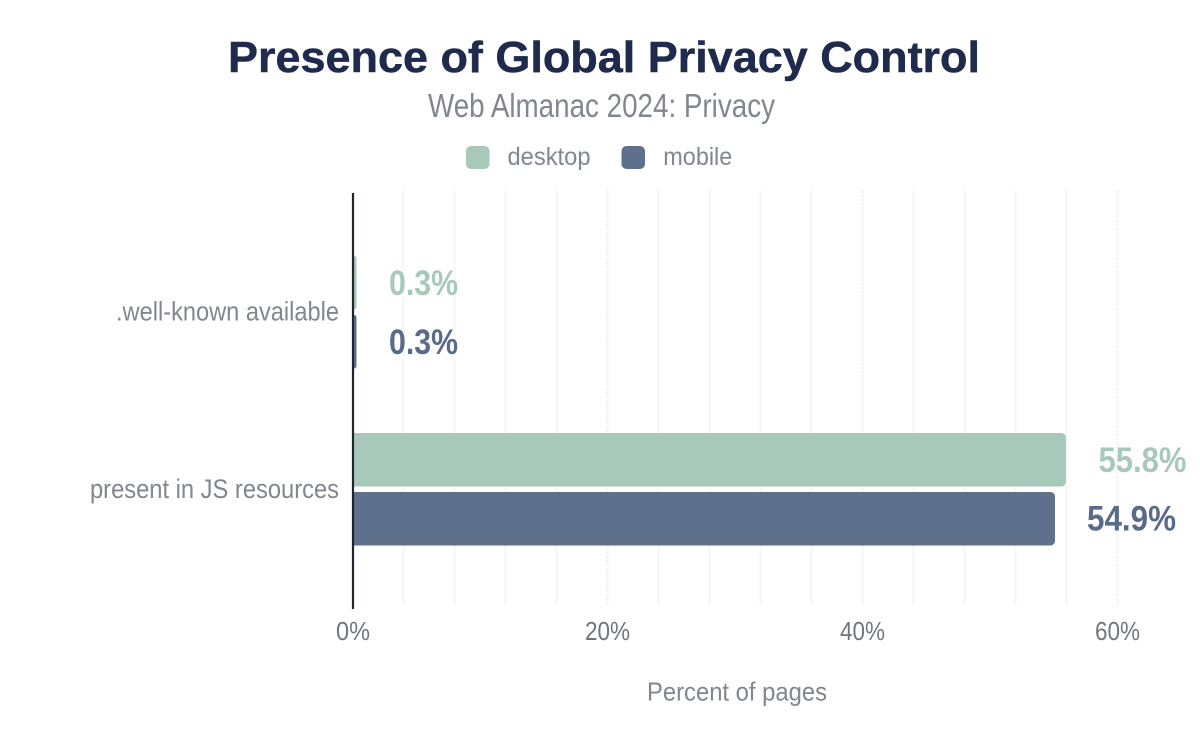 The width and height of the screenshot is (1200, 742). I want to click on svg-text: desktop, so click(549, 157).